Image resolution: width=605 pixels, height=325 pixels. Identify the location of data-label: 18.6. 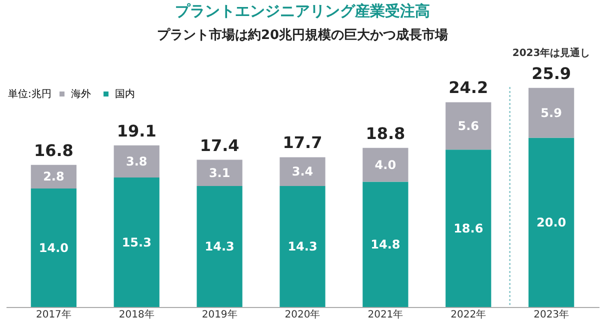
(469, 228).